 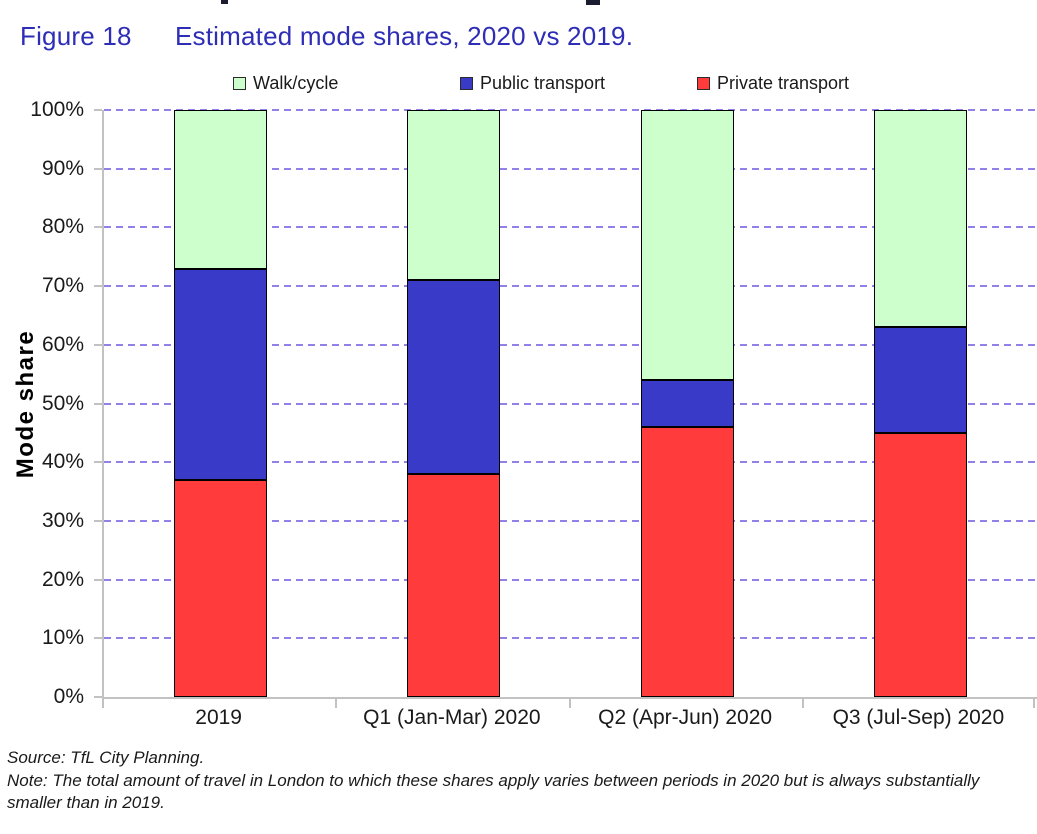 What do you see at coordinates (452, 717) in the screenshot?
I see `x-axis-label-q1-jan-mar-2020: Q1 (Jan-Mar) 2020` at bounding box center [452, 717].